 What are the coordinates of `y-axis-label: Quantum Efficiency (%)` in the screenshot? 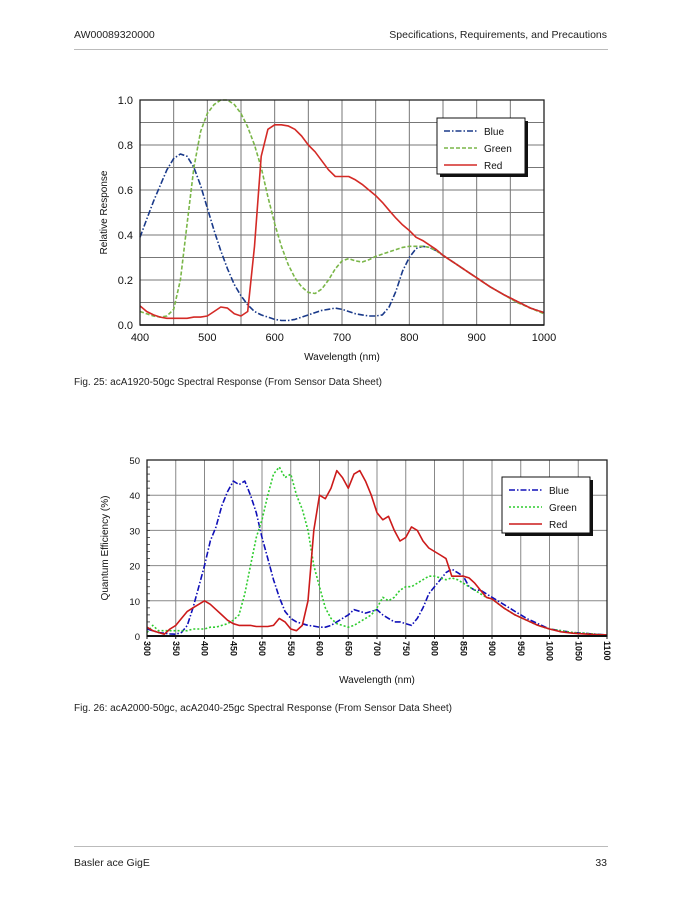 It's located at (105, 548).